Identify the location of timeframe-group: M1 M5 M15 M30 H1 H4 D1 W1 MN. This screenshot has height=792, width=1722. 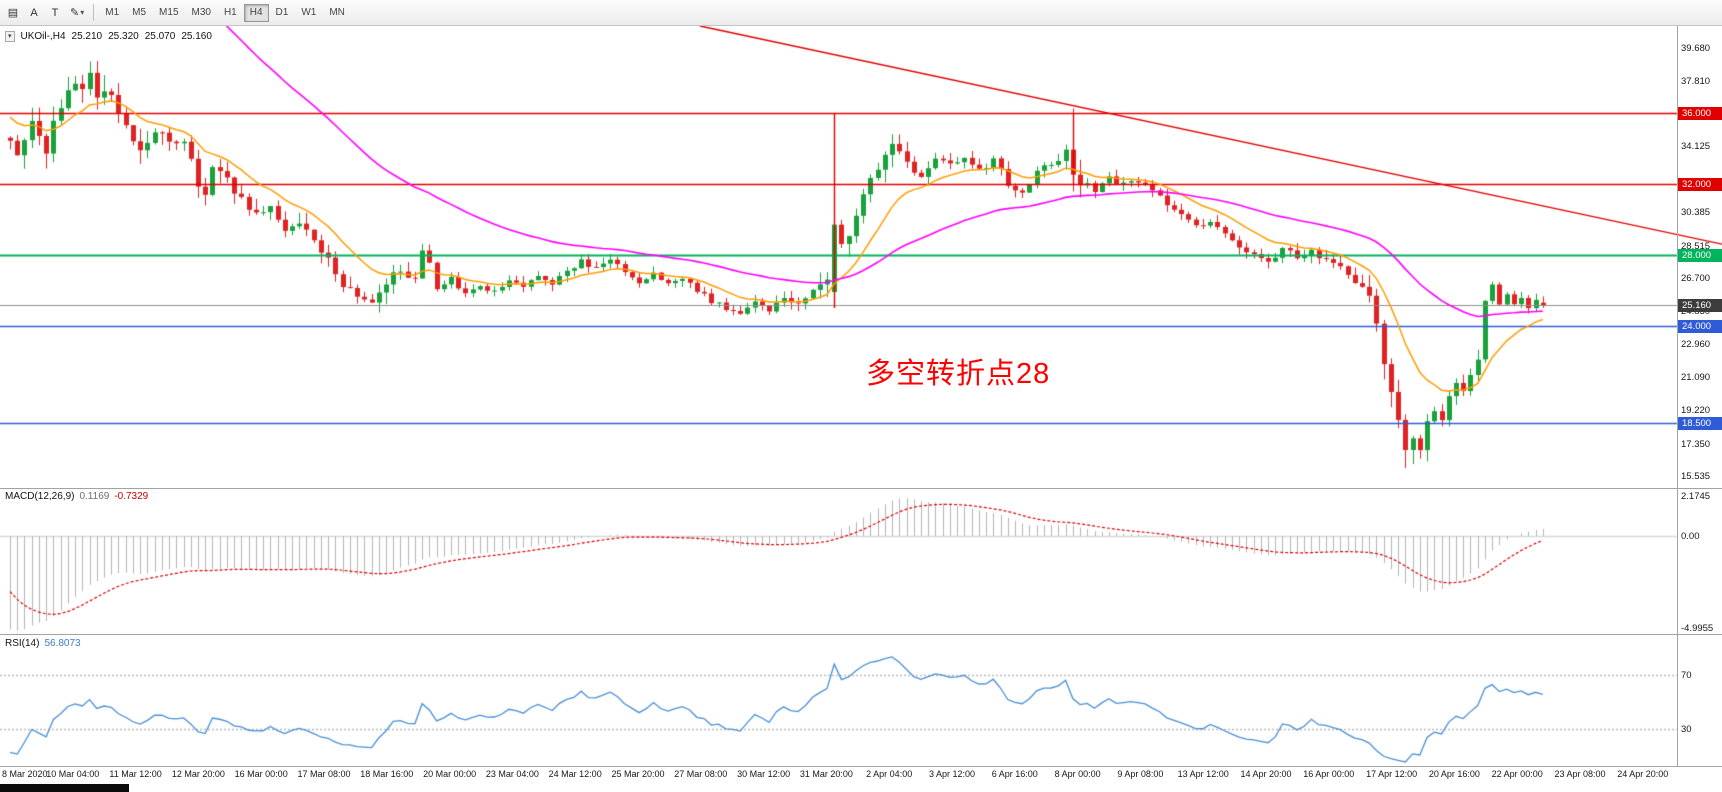
(225, 12).